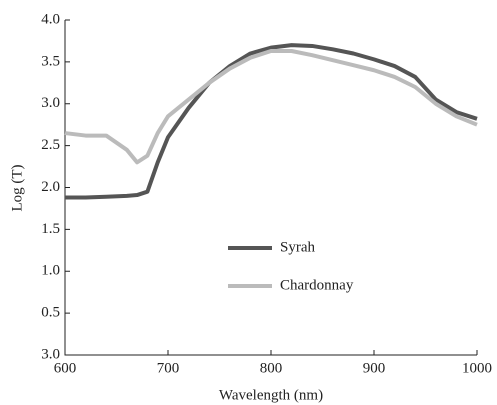 Image resolution: width=497 pixels, height=405 pixels. What do you see at coordinates (317, 285) in the screenshot?
I see `legend-label: Chardonnay` at bounding box center [317, 285].